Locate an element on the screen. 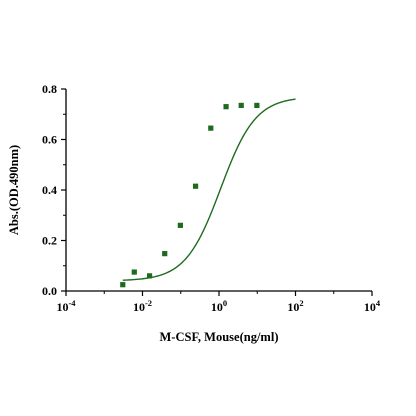  y-tick-label: 0.0 is located at coordinates (49, 291).